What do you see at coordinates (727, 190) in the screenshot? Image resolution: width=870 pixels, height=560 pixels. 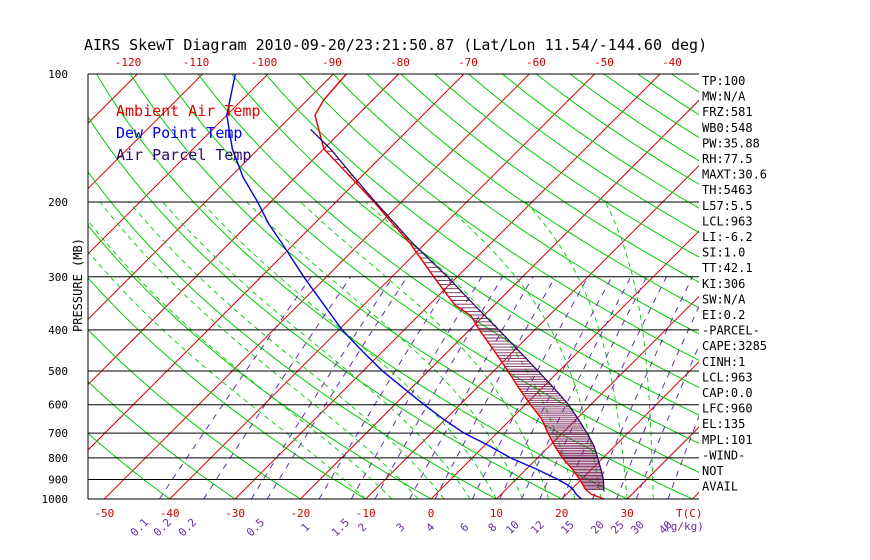 I see `stability-index-item: TH:5463` at bounding box center [727, 190].